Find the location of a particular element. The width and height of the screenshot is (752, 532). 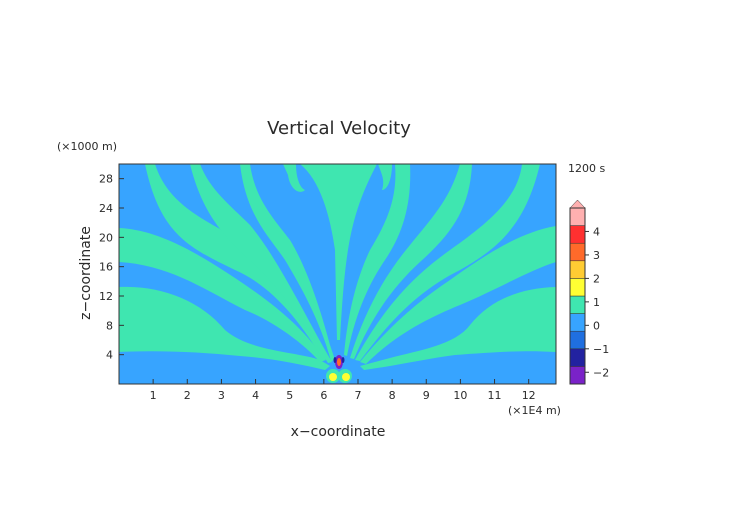

y-tick-label: 28 is located at coordinates (106, 179).